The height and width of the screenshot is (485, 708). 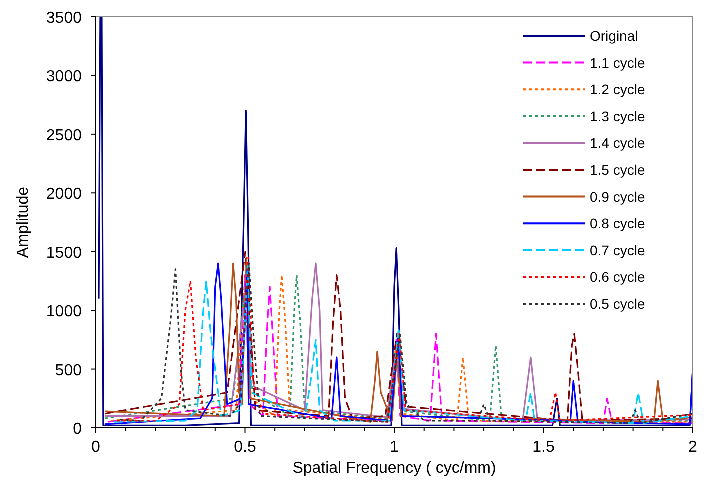 What do you see at coordinates (64, 253) in the screenshot?
I see `y-tick-label: 1500` at bounding box center [64, 253].